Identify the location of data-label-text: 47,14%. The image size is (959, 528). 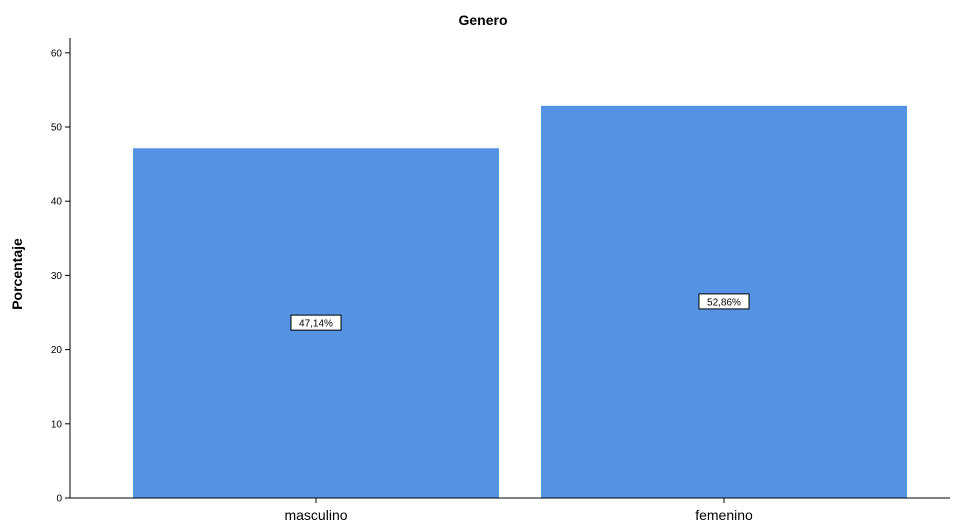
(316, 324).